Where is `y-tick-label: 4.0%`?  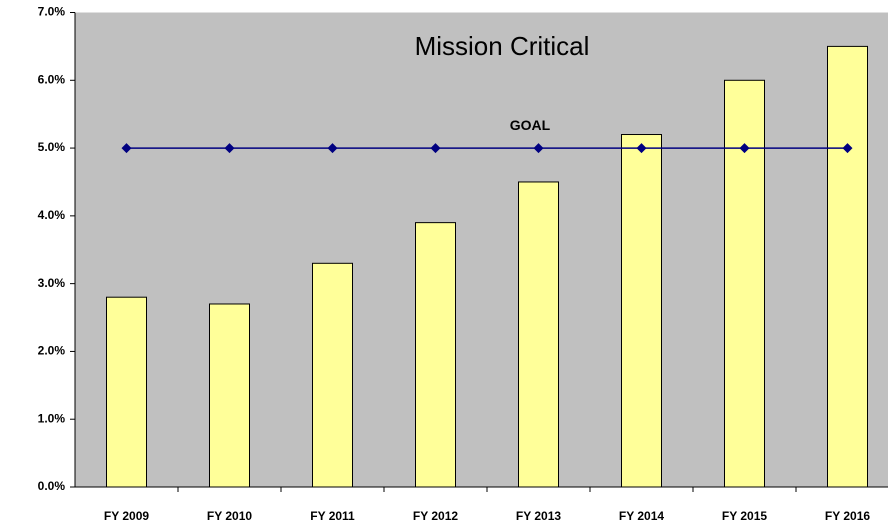
y-tick-label: 4.0% is located at coordinates (52, 215).